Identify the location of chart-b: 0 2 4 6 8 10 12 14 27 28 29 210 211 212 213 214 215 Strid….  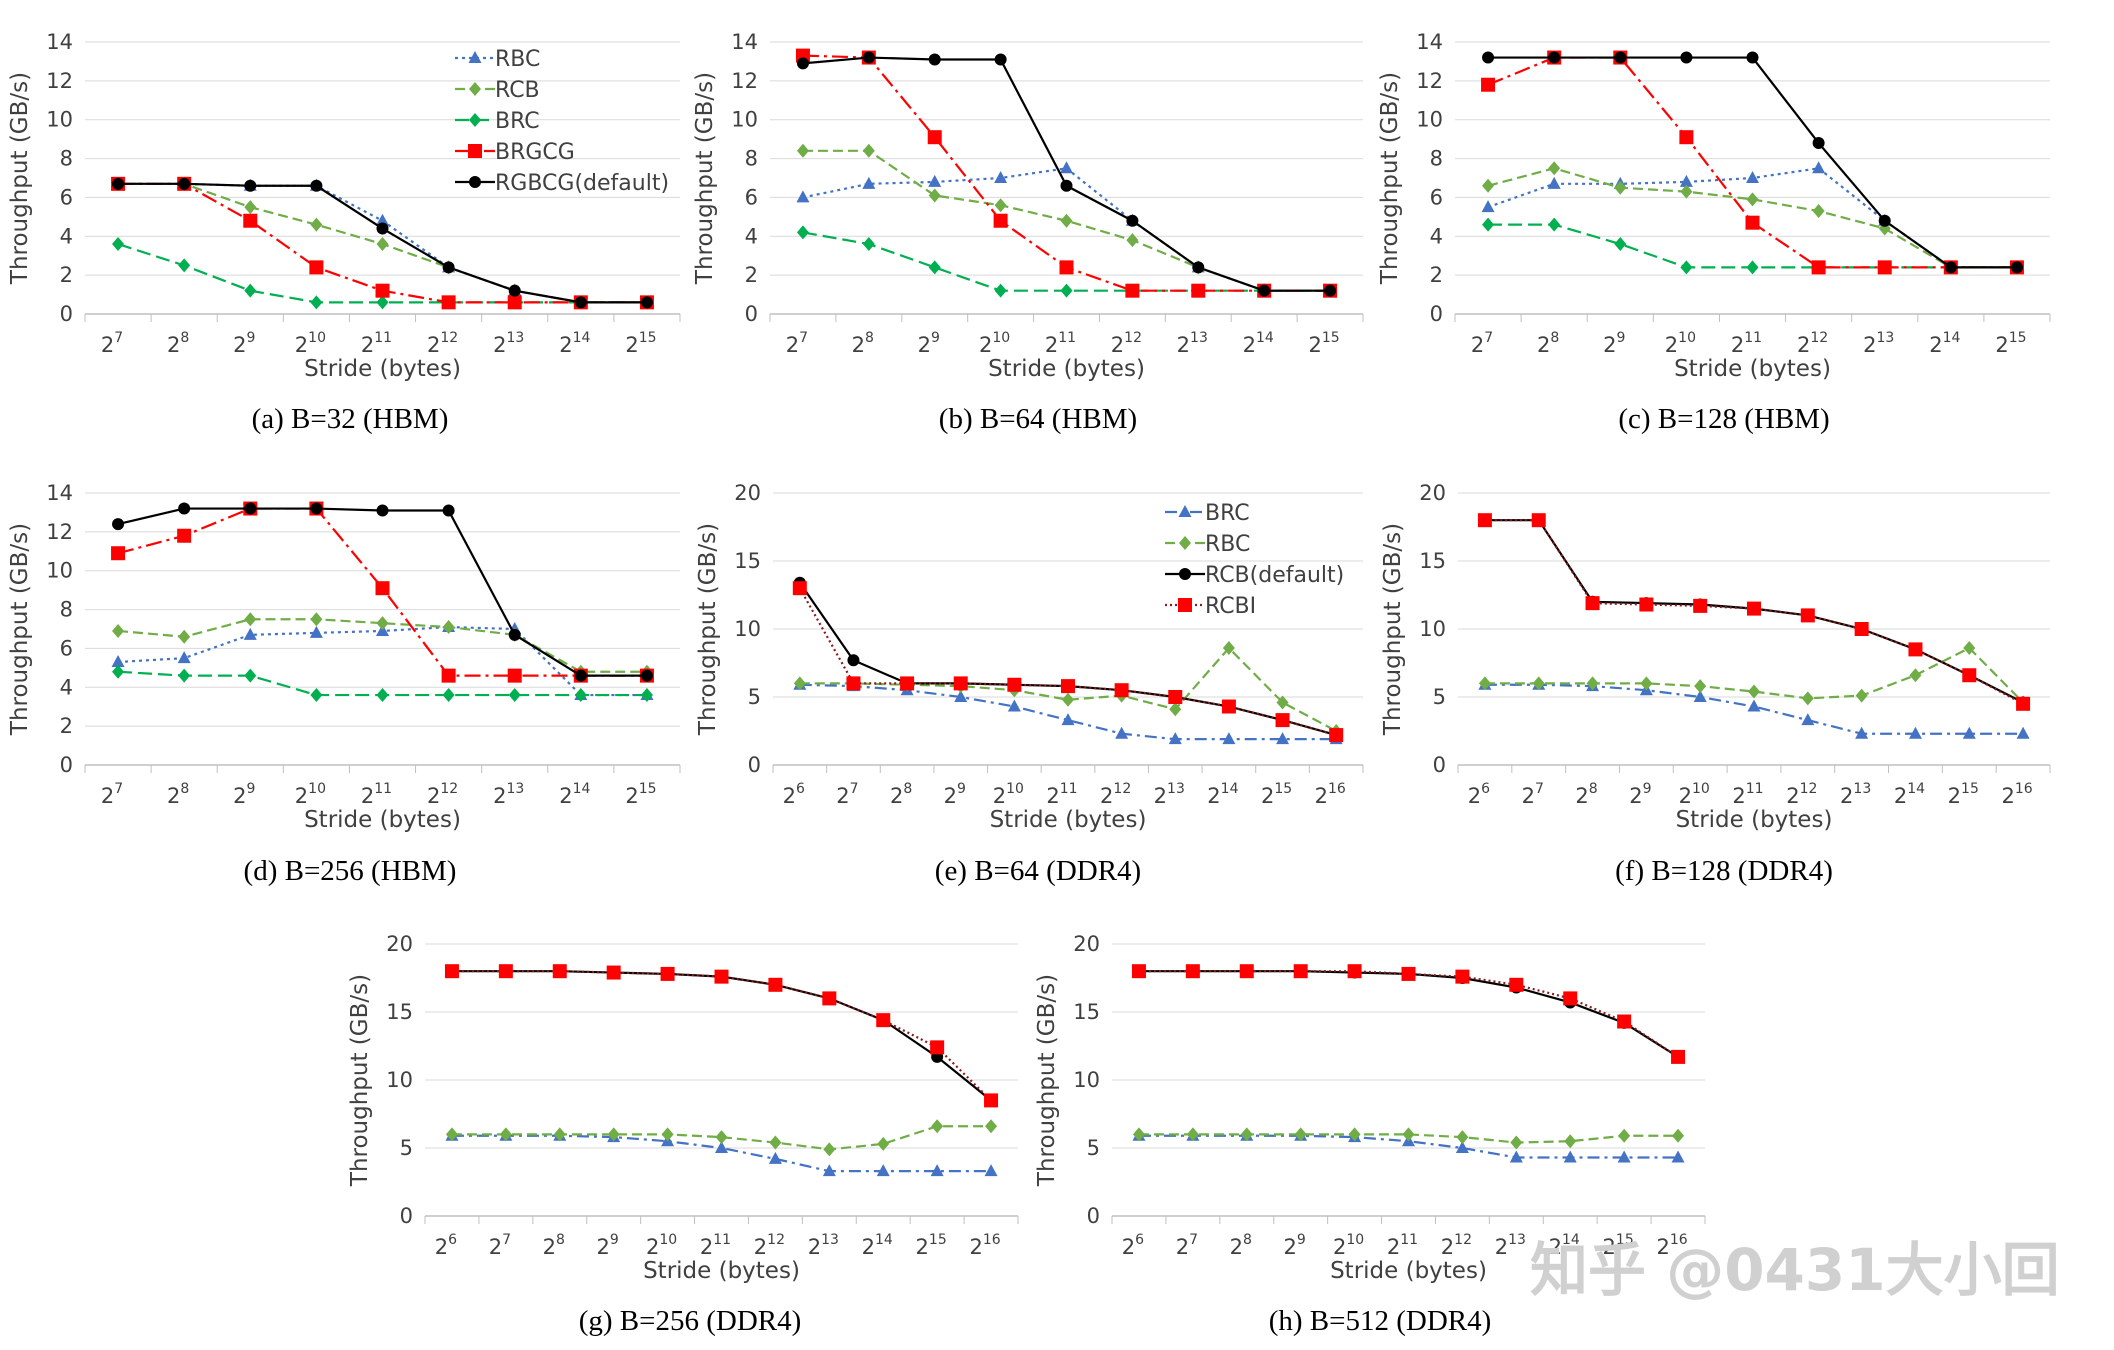
(1028, 232).